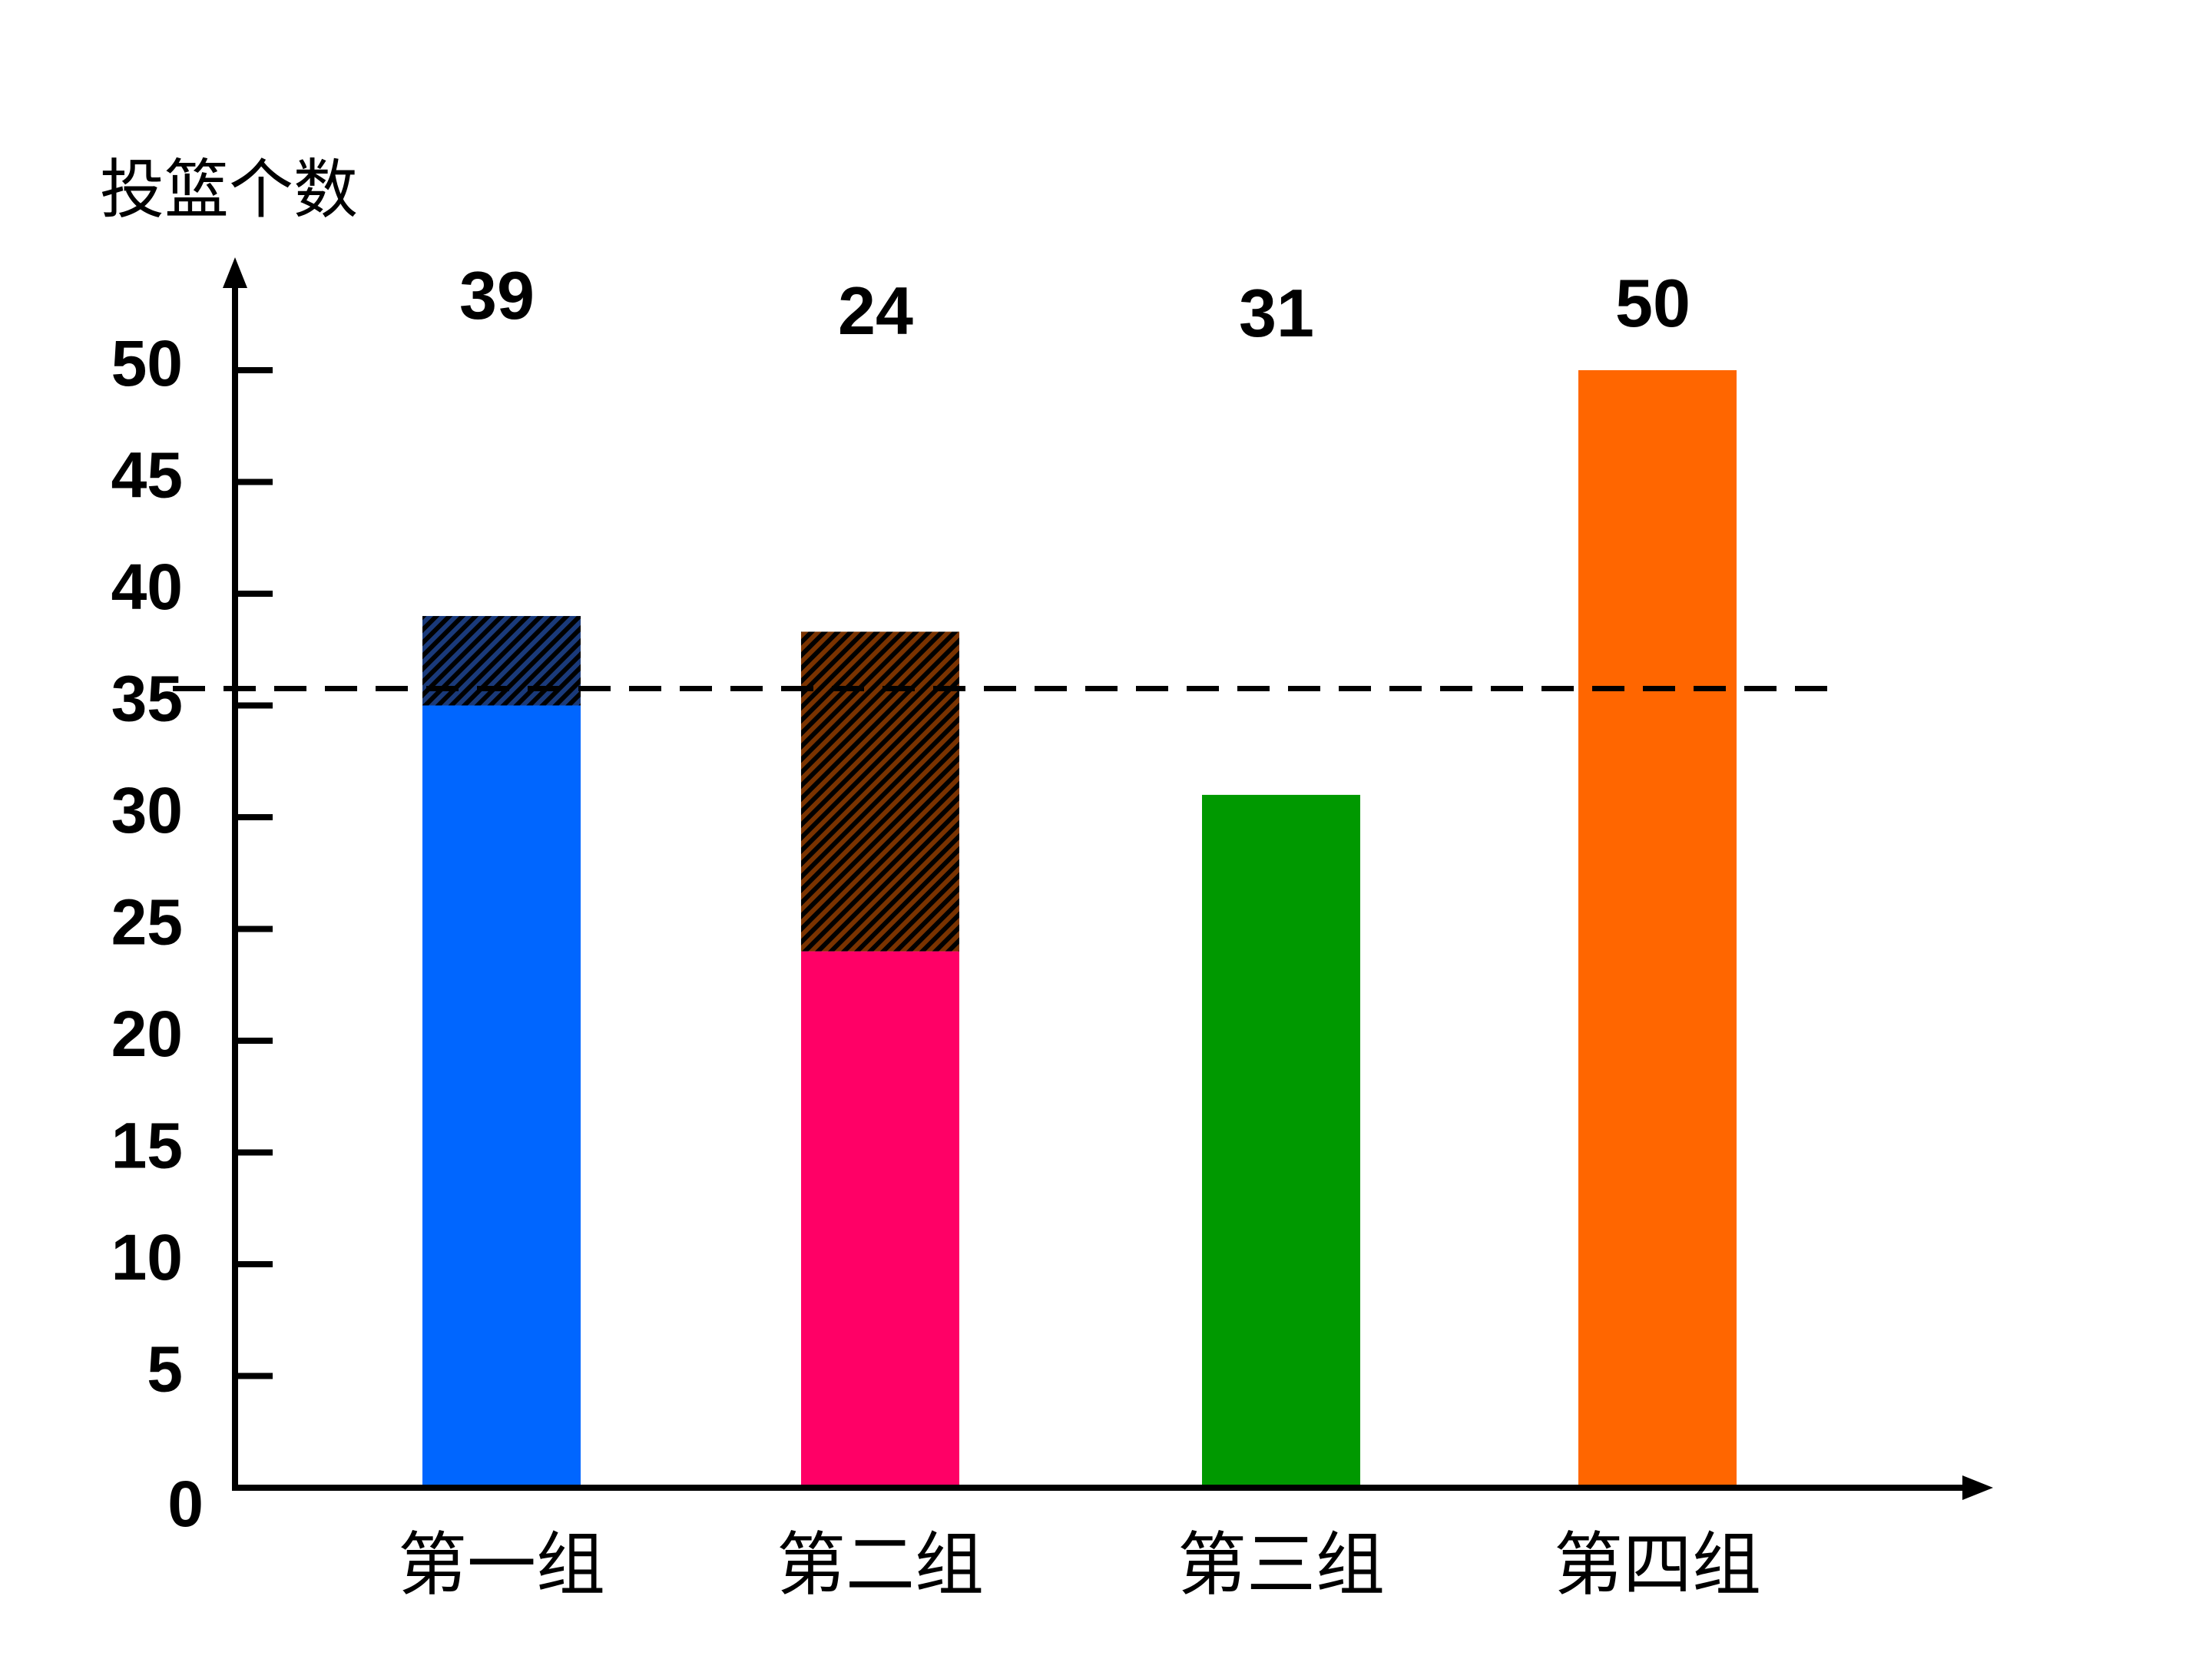 The width and height of the screenshot is (2212, 1659). I want to click on category-label-1: 第一组, so click(501, 1565).